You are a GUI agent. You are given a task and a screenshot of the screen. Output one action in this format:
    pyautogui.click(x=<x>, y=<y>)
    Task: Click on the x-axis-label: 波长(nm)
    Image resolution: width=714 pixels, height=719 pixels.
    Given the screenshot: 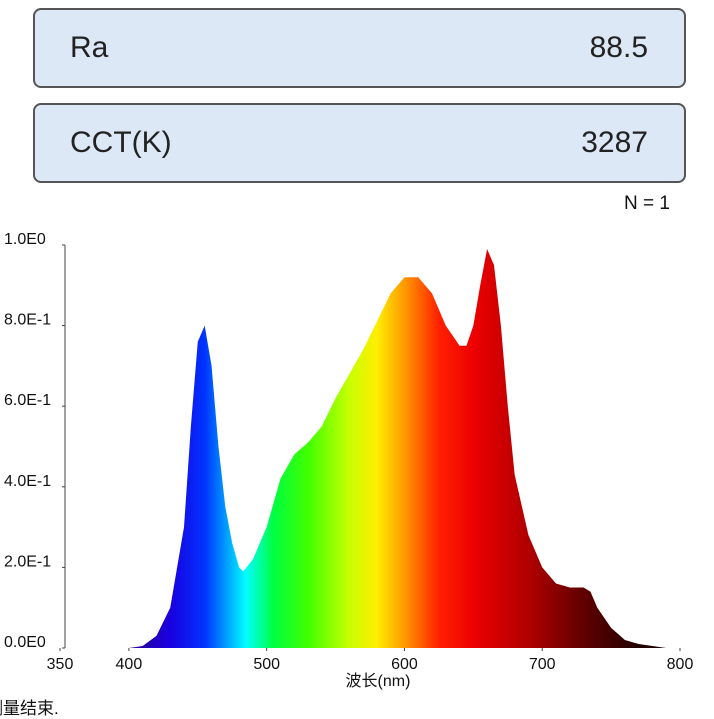 What is the action you would take?
    pyautogui.click(x=378, y=681)
    